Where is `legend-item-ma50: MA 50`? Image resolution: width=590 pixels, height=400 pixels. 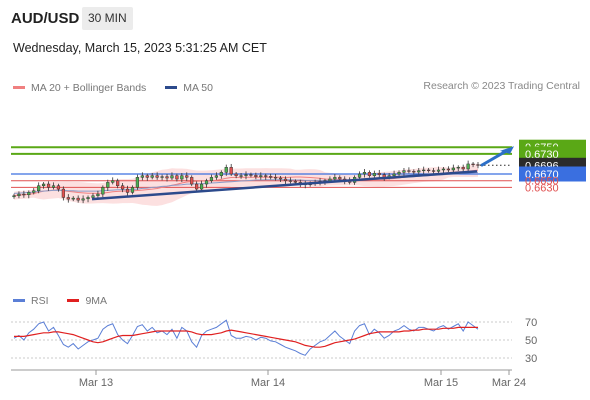
legend-item-ma50: MA 50 is located at coordinates (189, 88).